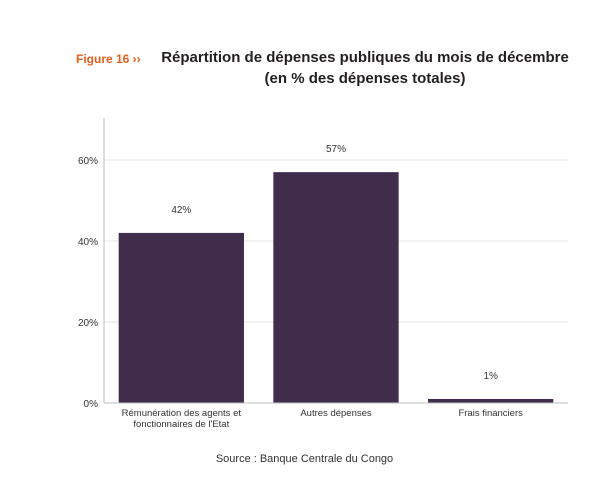  Describe the element at coordinates (108, 59) in the screenshot. I see `figure-label: Figure 16 ››` at that location.